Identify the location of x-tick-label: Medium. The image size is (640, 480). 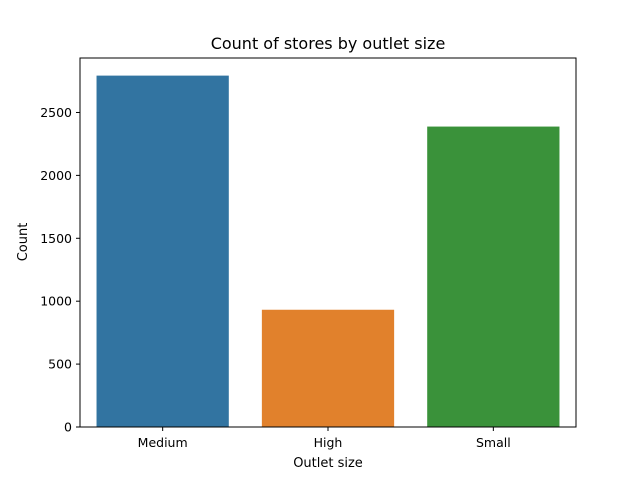
(163, 442).